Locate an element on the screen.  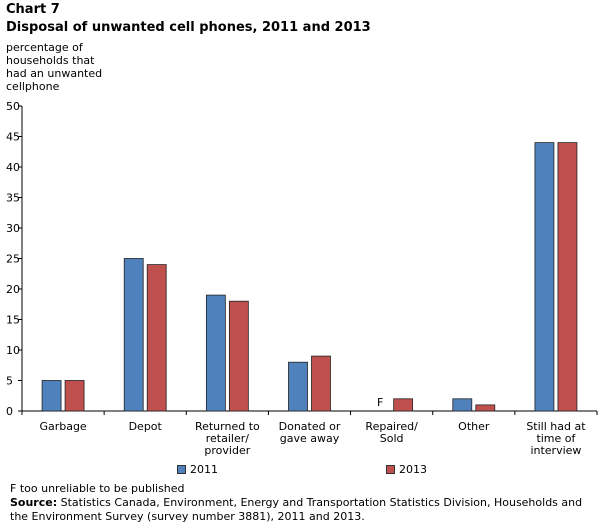
x-category-label: Donated or is located at coordinates (310, 426).